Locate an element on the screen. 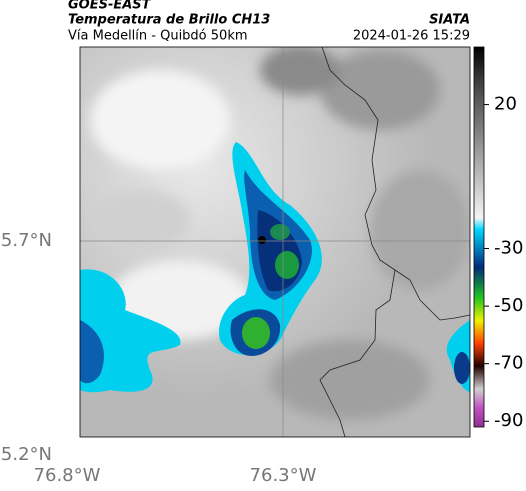 The image size is (526, 491). colorbar-tick-label: -30 is located at coordinates (508, 248).